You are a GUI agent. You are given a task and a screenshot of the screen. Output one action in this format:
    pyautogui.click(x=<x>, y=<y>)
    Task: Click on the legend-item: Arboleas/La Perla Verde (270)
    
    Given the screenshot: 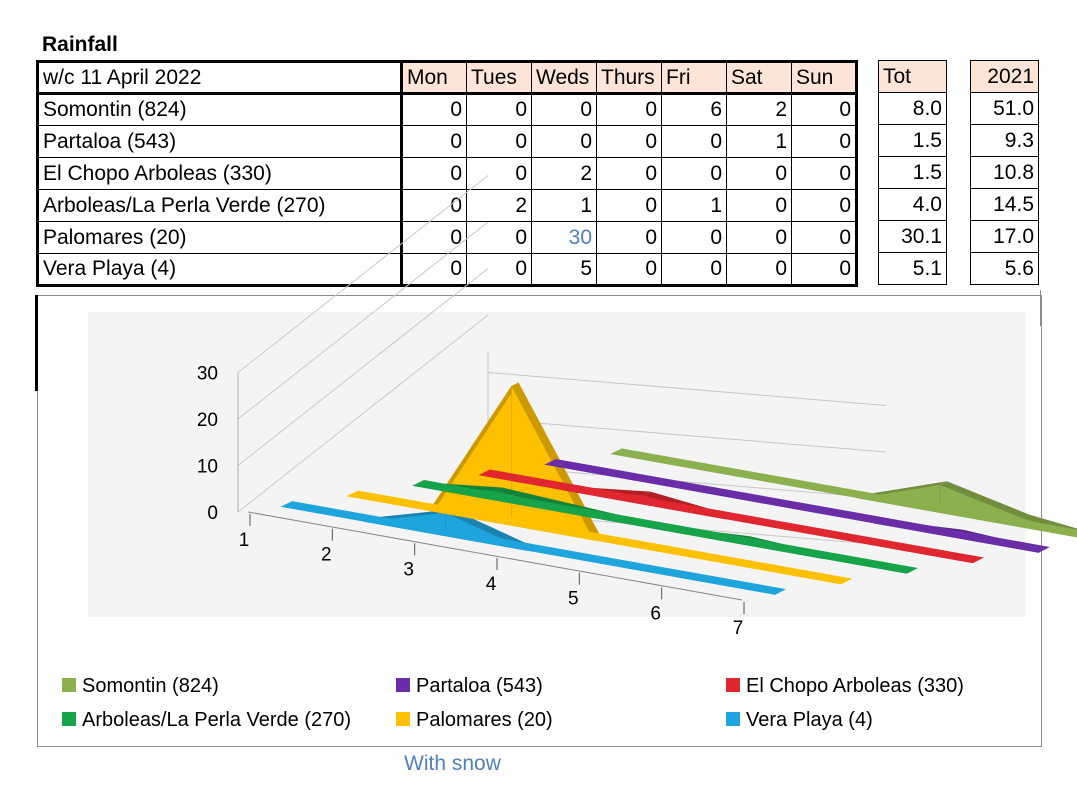 What is the action you would take?
    pyautogui.click(x=206, y=720)
    